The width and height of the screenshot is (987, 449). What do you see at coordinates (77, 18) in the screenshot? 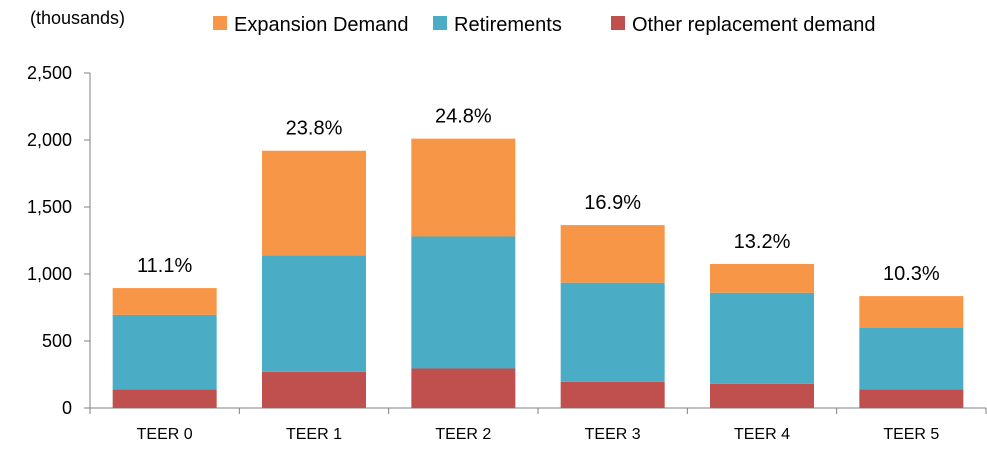
I see `y-unit-label: (thousands)` at bounding box center [77, 18].